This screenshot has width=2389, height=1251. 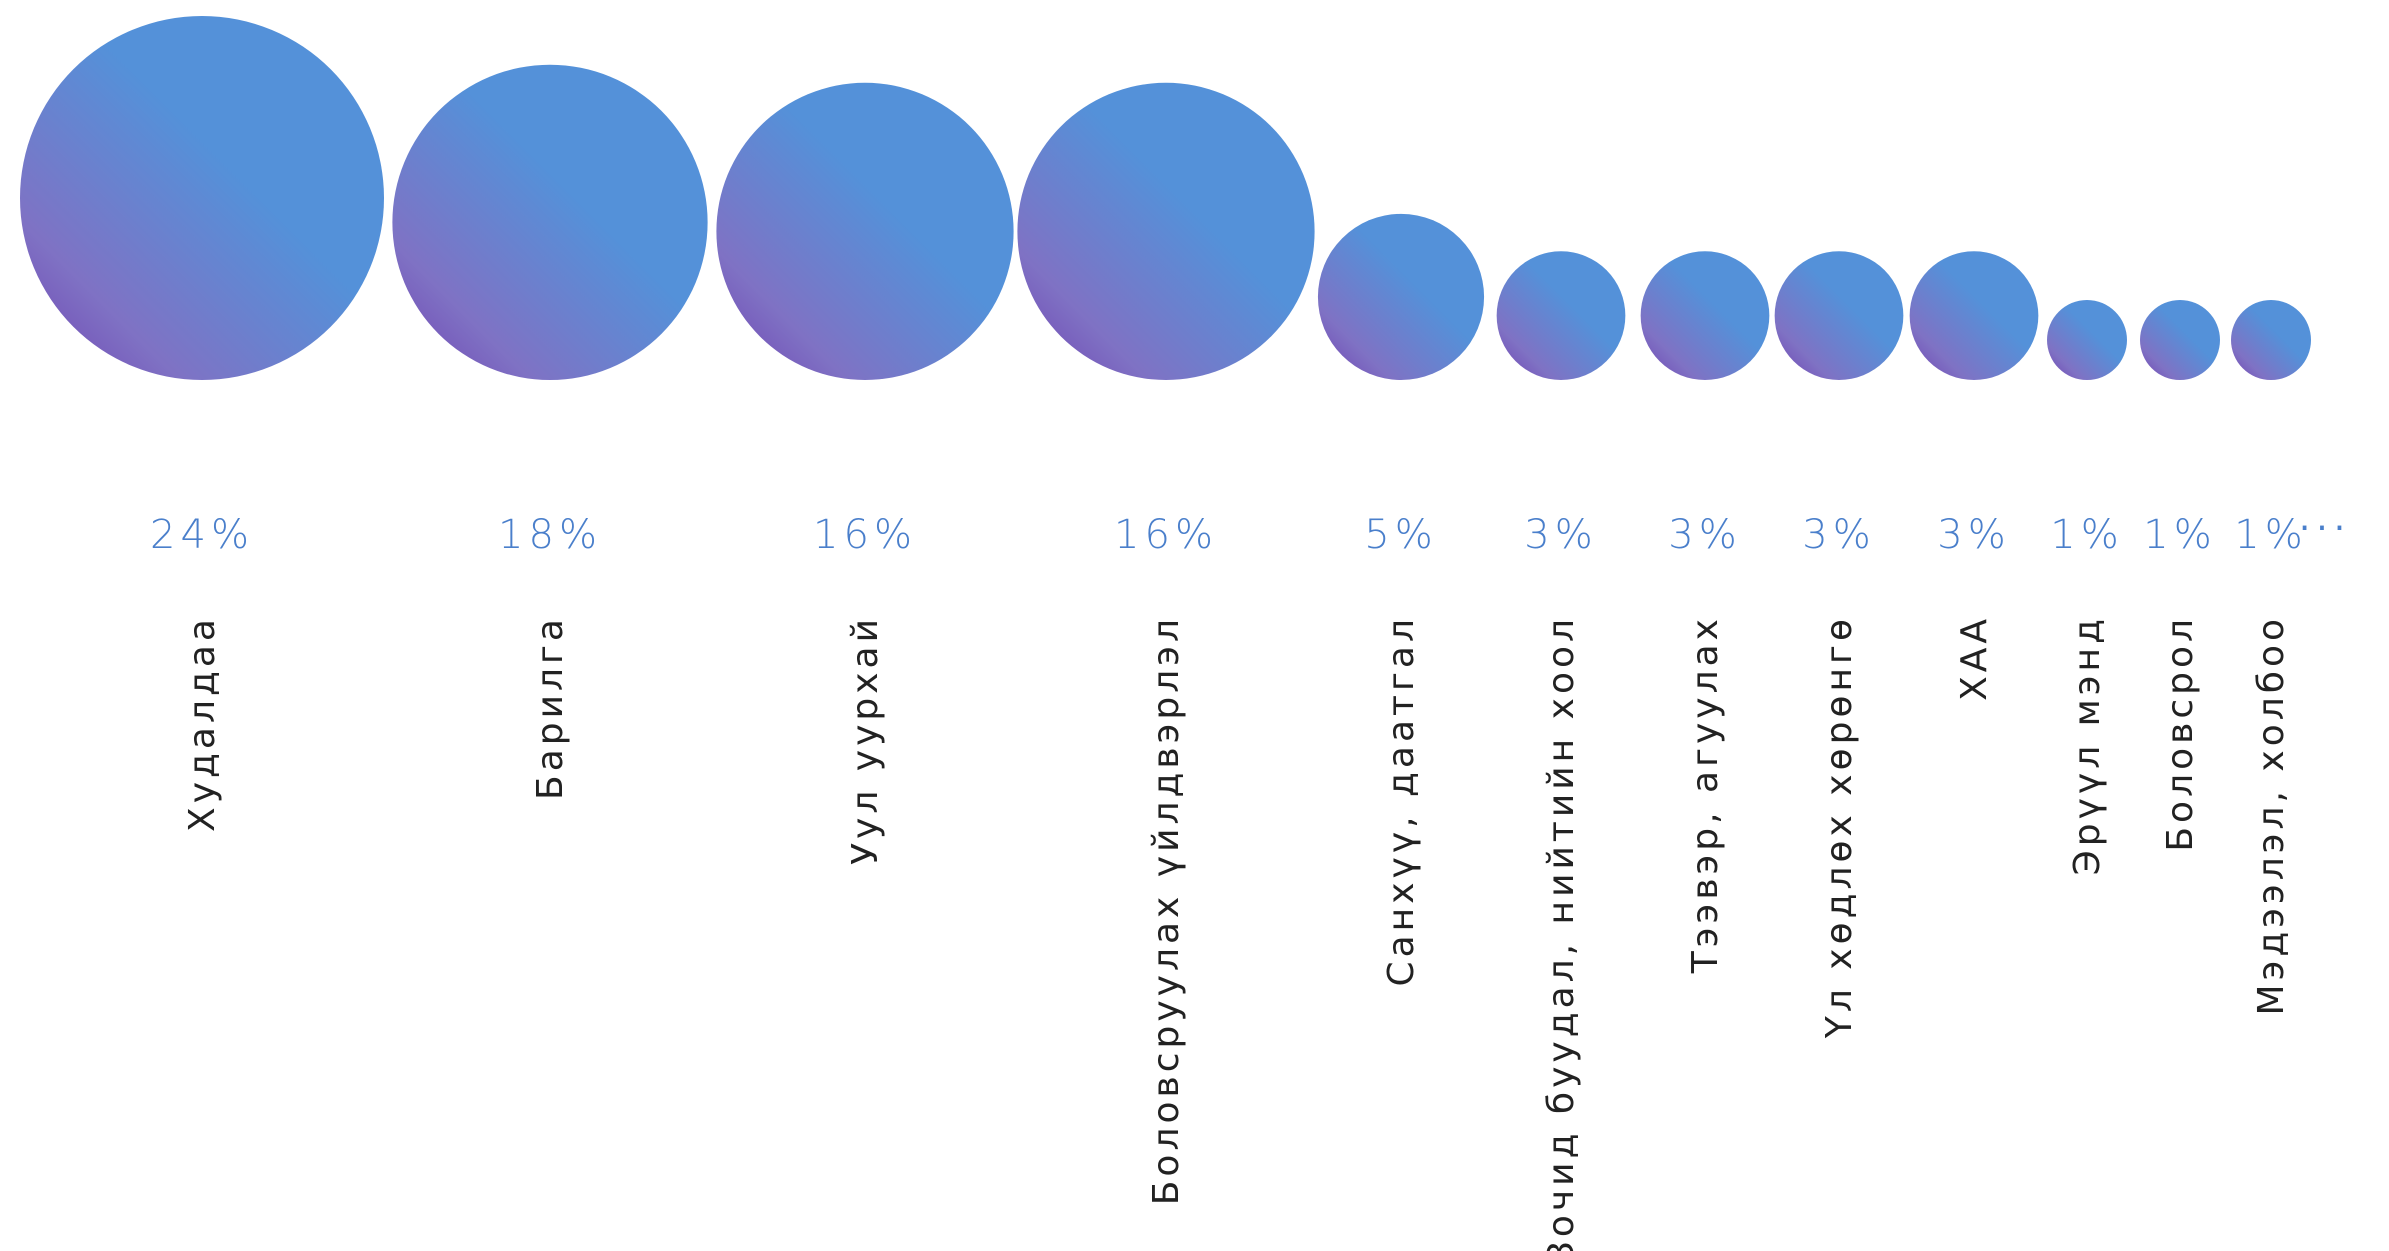 I want to click on category-label-6: Зочид буудал, нийтийн хоол, so click(x=1561, y=933).